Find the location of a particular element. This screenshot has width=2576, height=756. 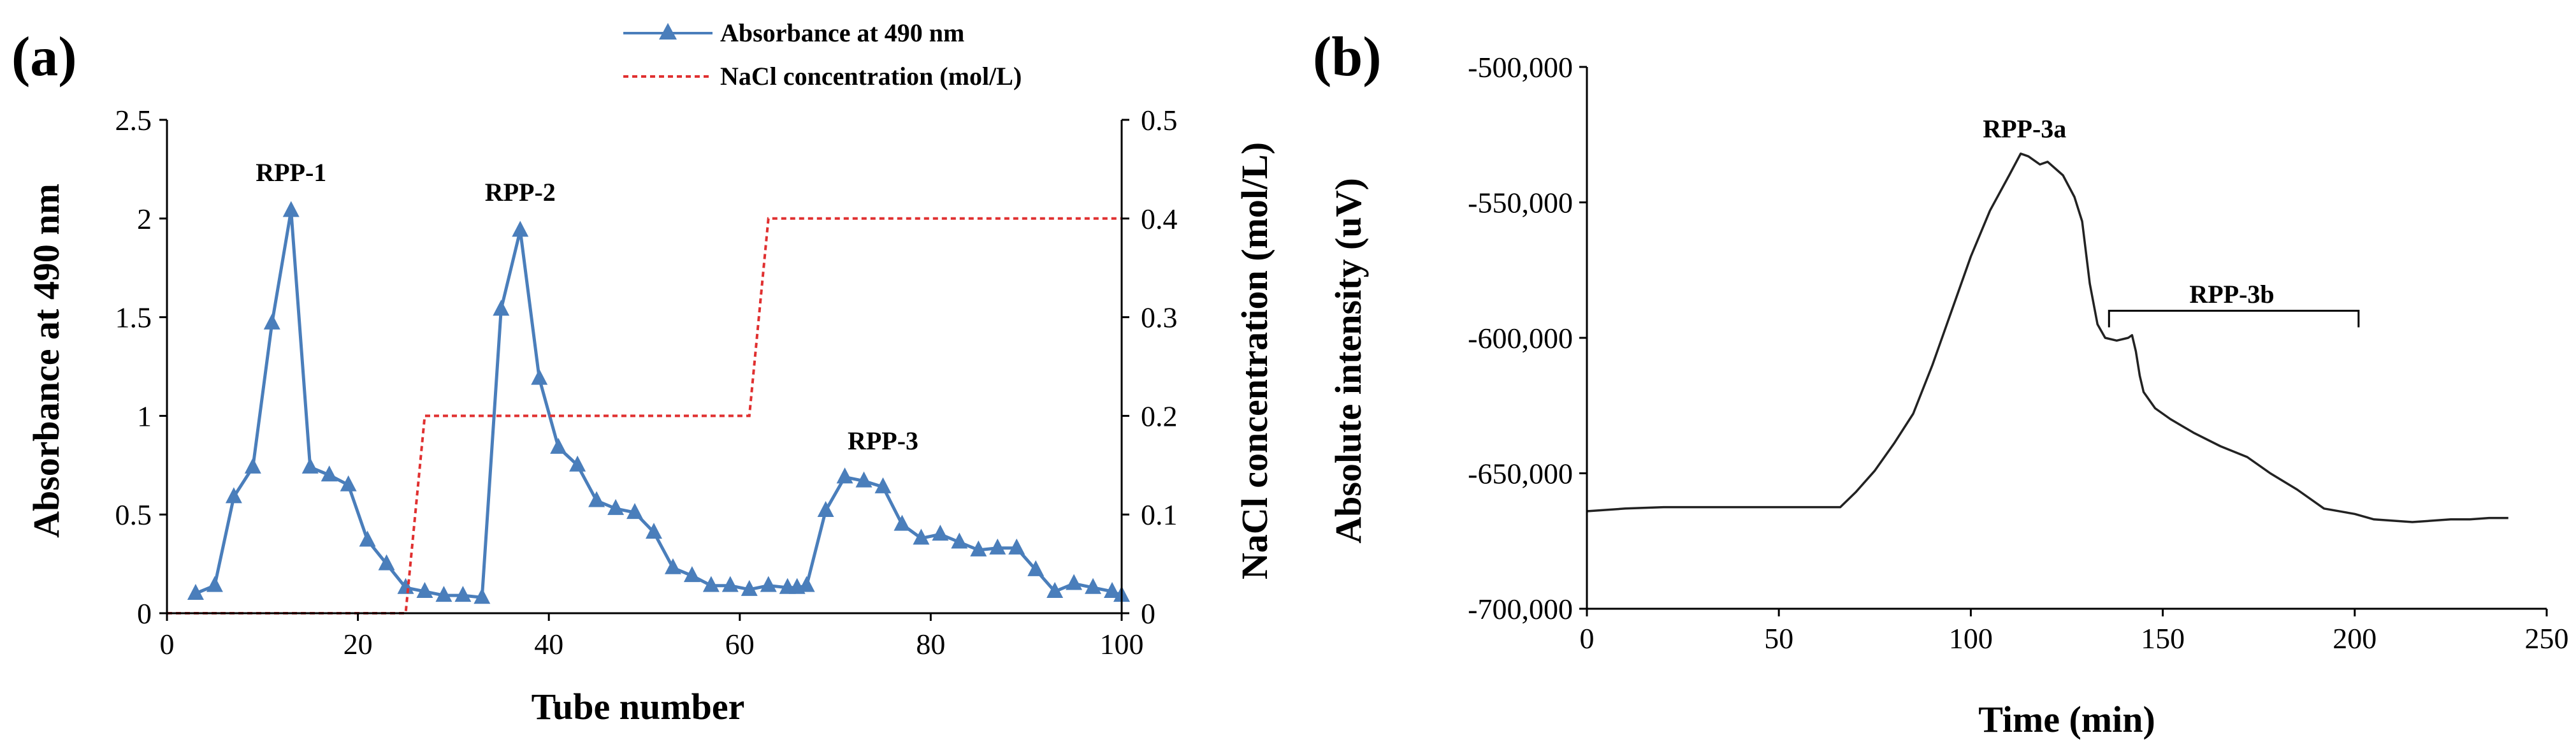

panel-a-x-tick-label: 100 is located at coordinates (1122, 644).